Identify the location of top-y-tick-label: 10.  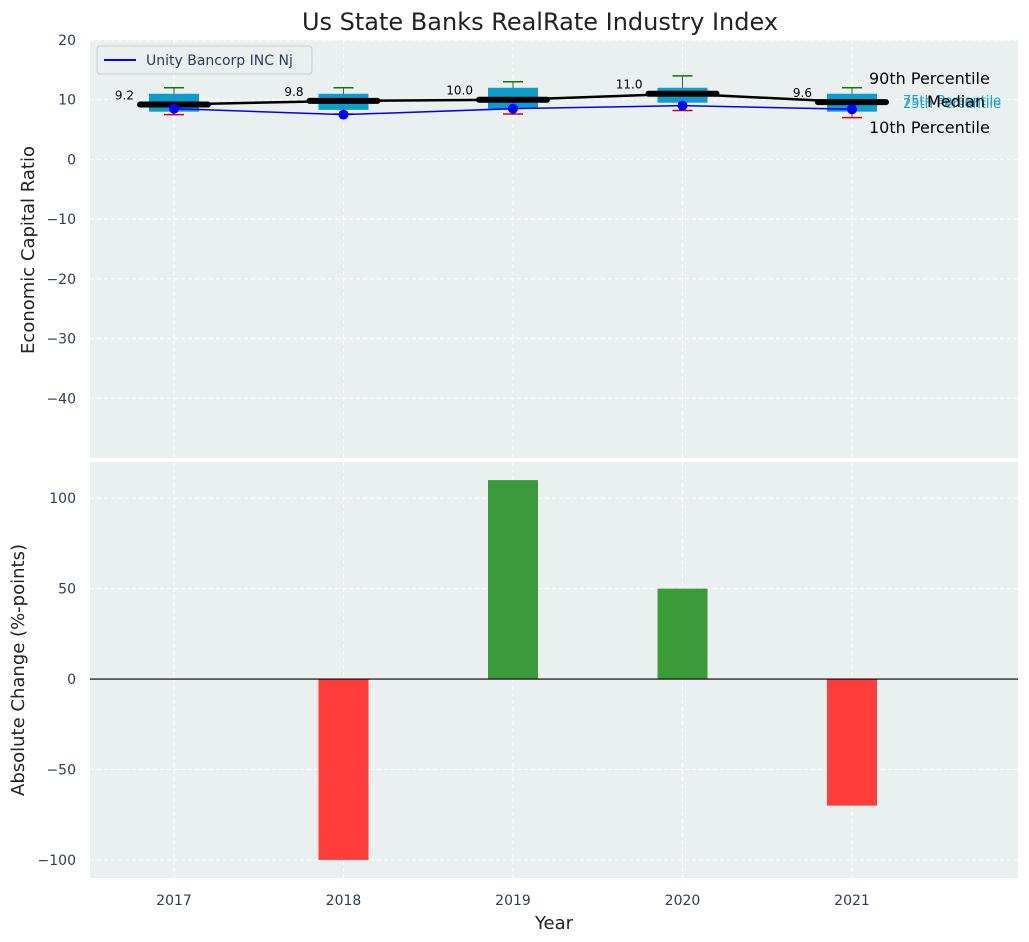
(67, 101).